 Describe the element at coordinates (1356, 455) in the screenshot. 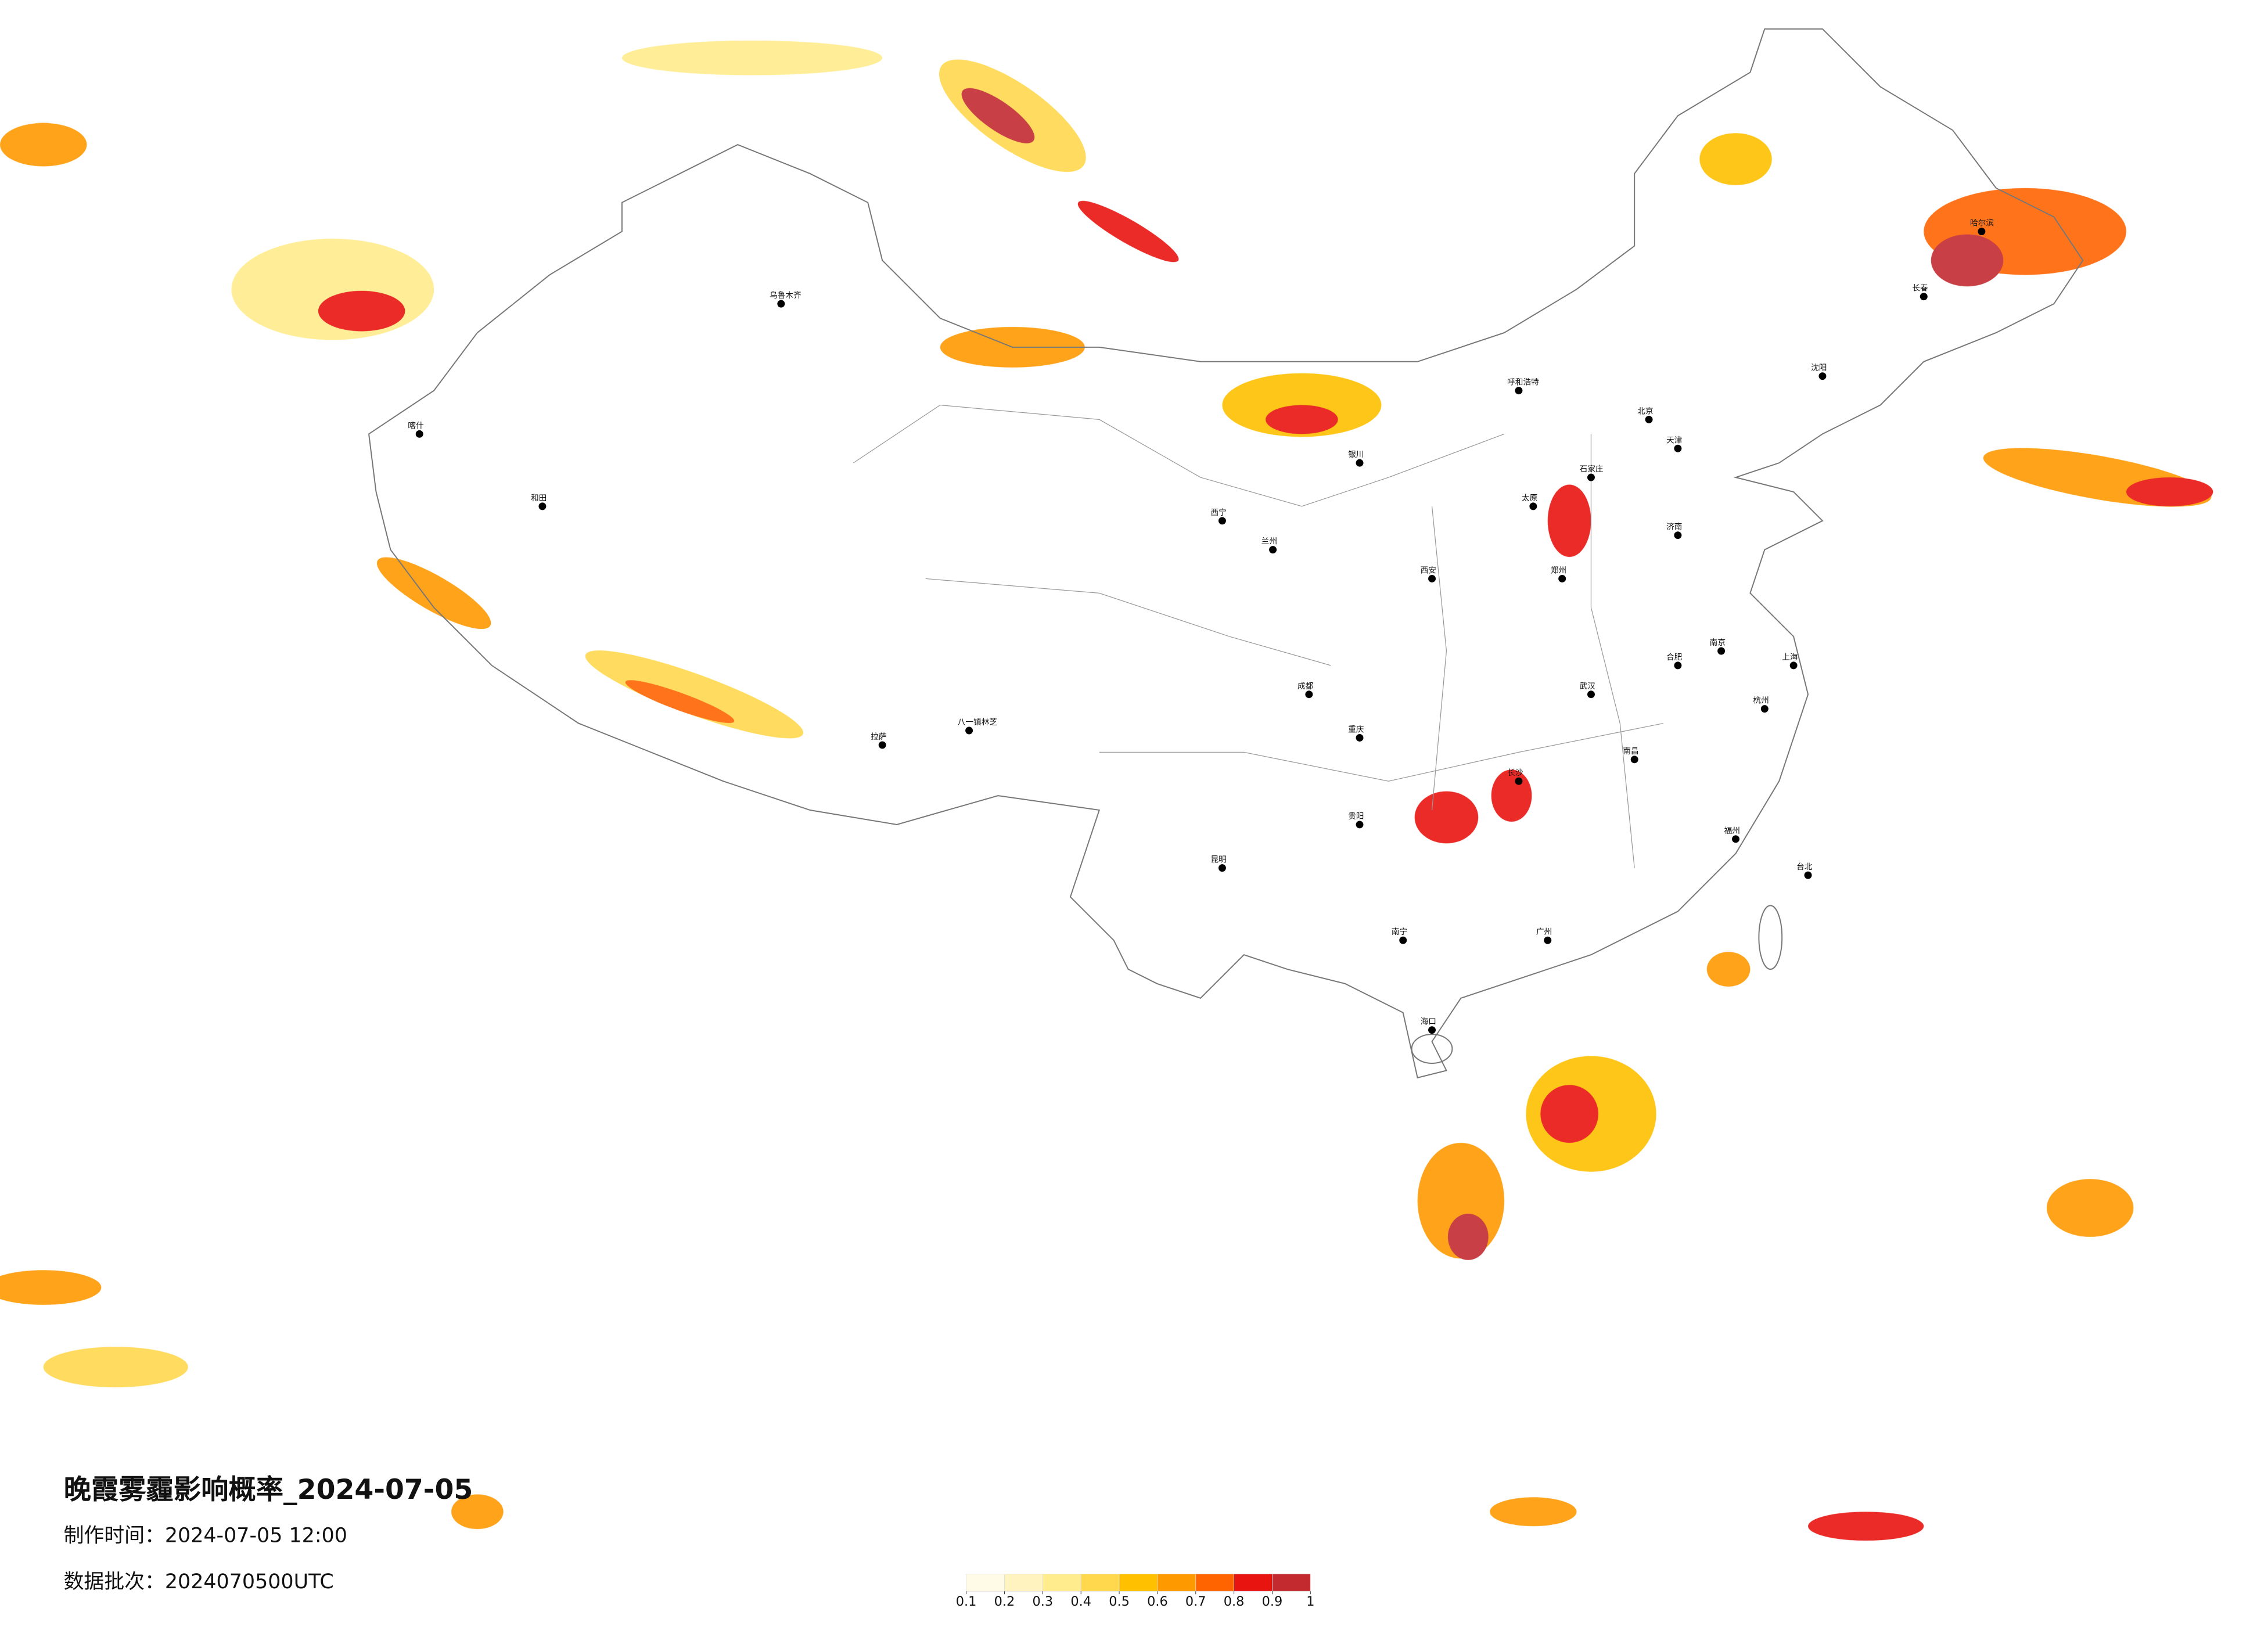

I see `city-label: 银川` at that location.